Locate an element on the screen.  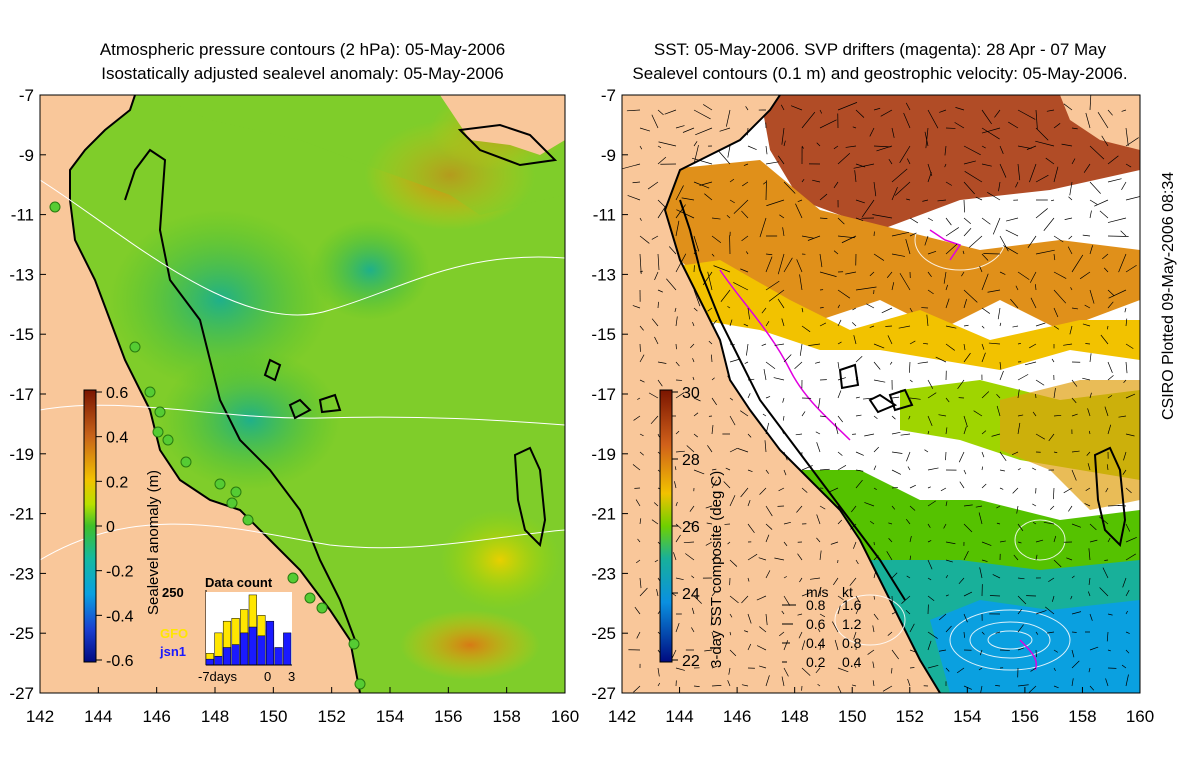
inset-legend-jsn1: jsn1 is located at coordinates (172, 651).